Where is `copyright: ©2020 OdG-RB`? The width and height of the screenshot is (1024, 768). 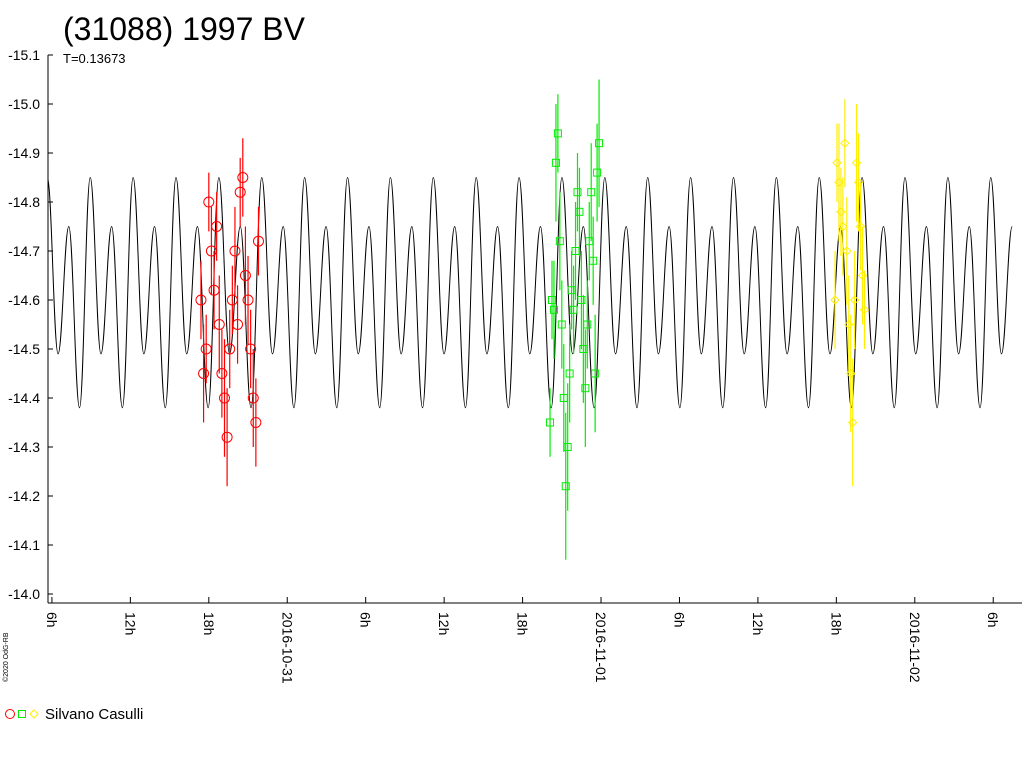
copyright: ©2020 OdG-RB is located at coordinates (6, 657).